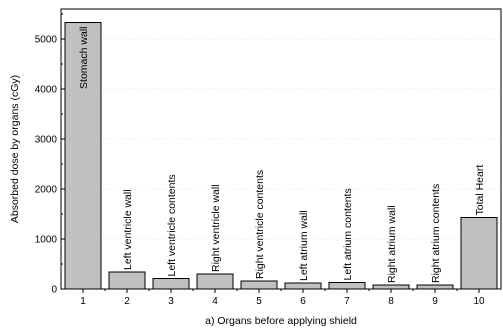 The image size is (503, 328). Describe the element at coordinates (172, 225) in the screenshot. I see `bar-label: Left ventricle contents` at that location.